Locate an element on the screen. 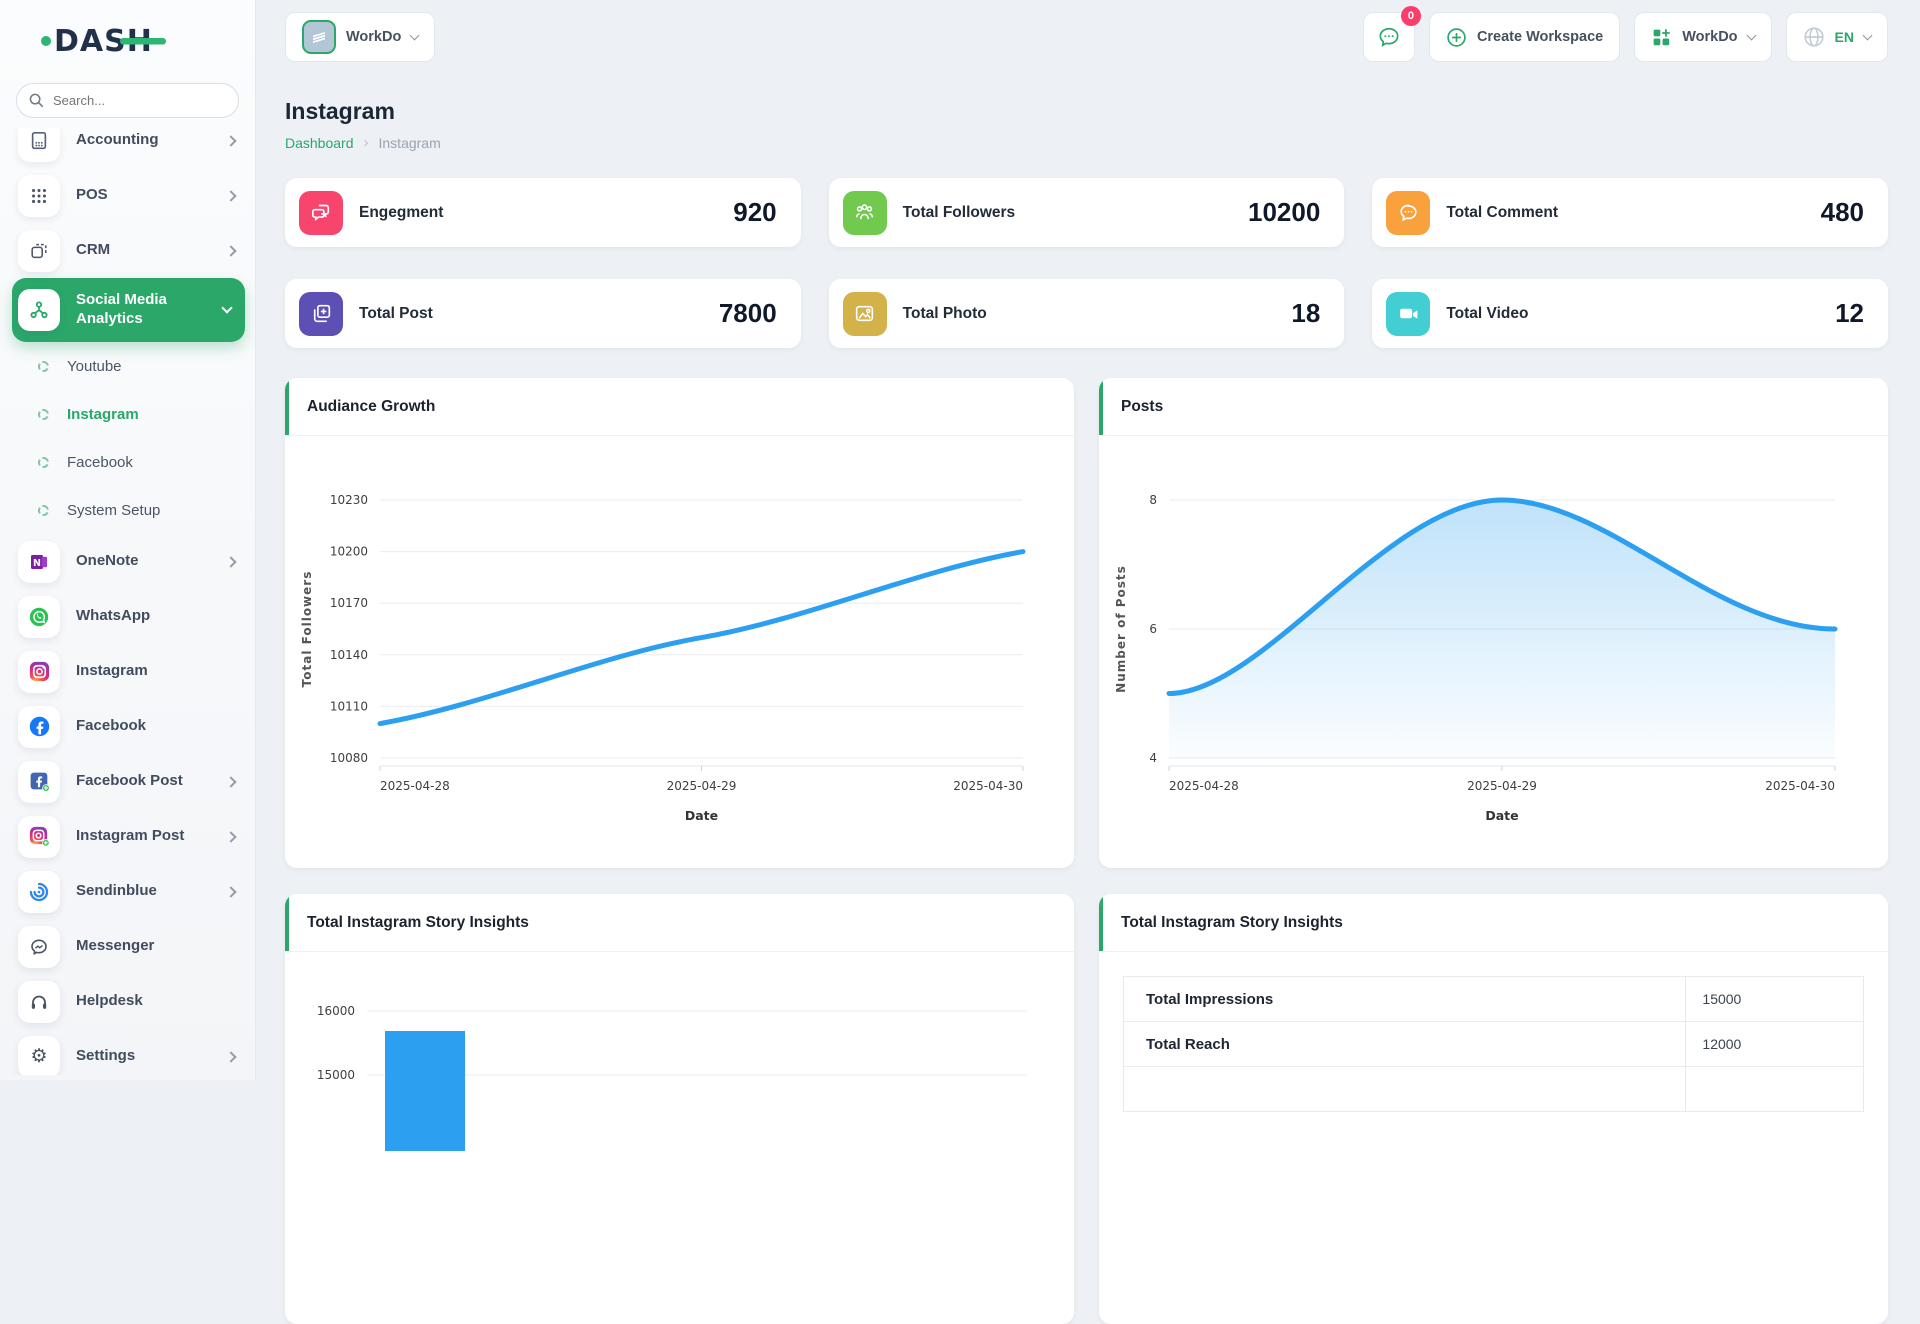 Image resolution: width=1920 pixels, height=1324 pixels. notifications-button: 0 is located at coordinates (1391, 34).